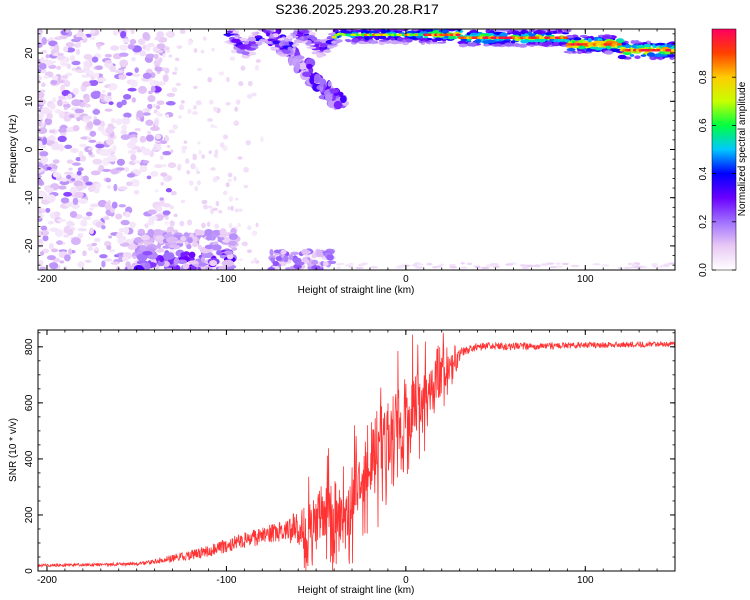 The height and width of the screenshot is (600, 750). What do you see at coordinates (226, 580) in the screenshot?
I see `x-tick-label: -100` at bounding box center [226, 580].